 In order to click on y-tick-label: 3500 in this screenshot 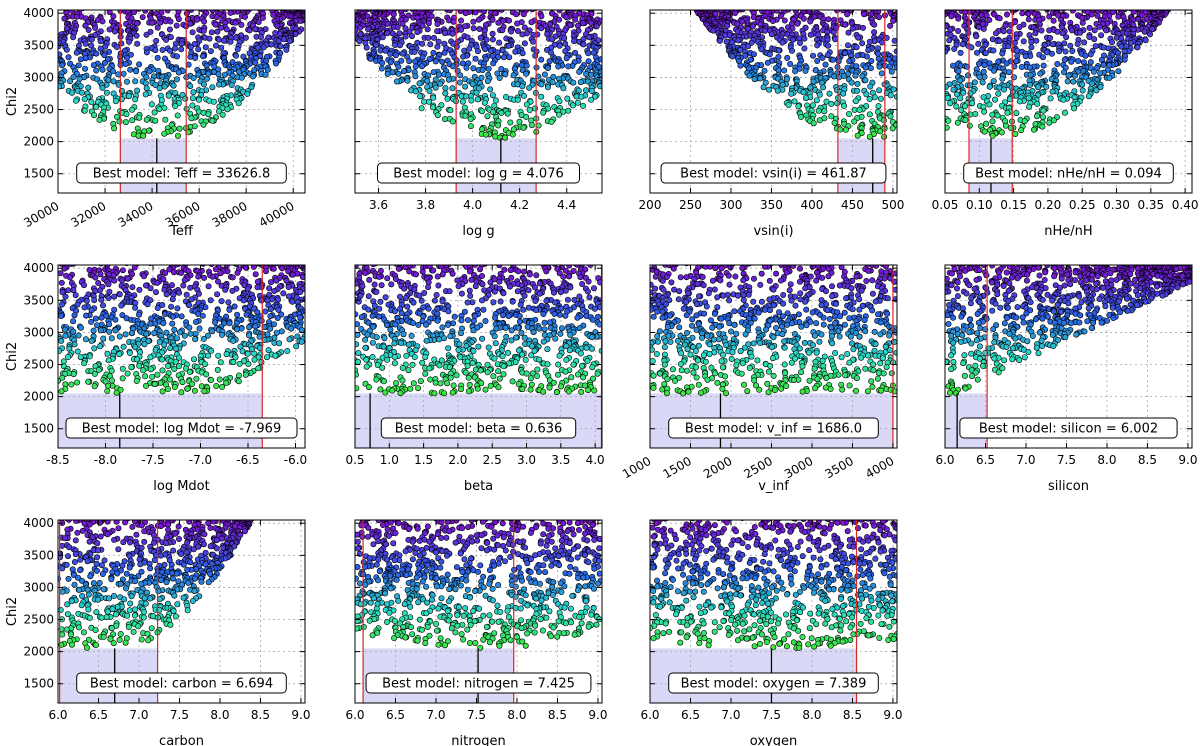, I will do `click(38, 45)`.